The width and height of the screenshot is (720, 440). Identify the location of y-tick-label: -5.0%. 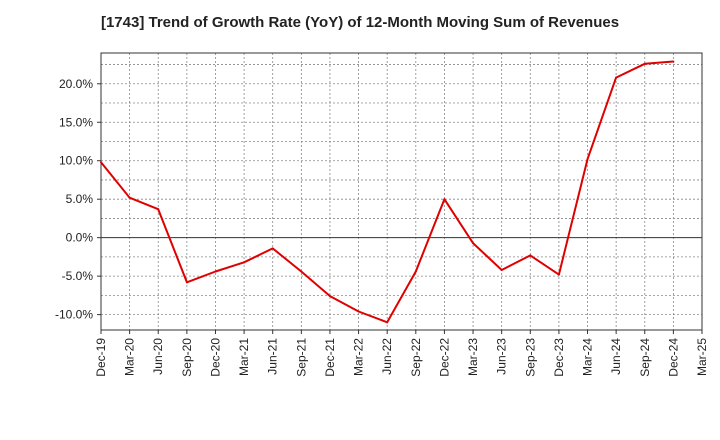
(78, 276).